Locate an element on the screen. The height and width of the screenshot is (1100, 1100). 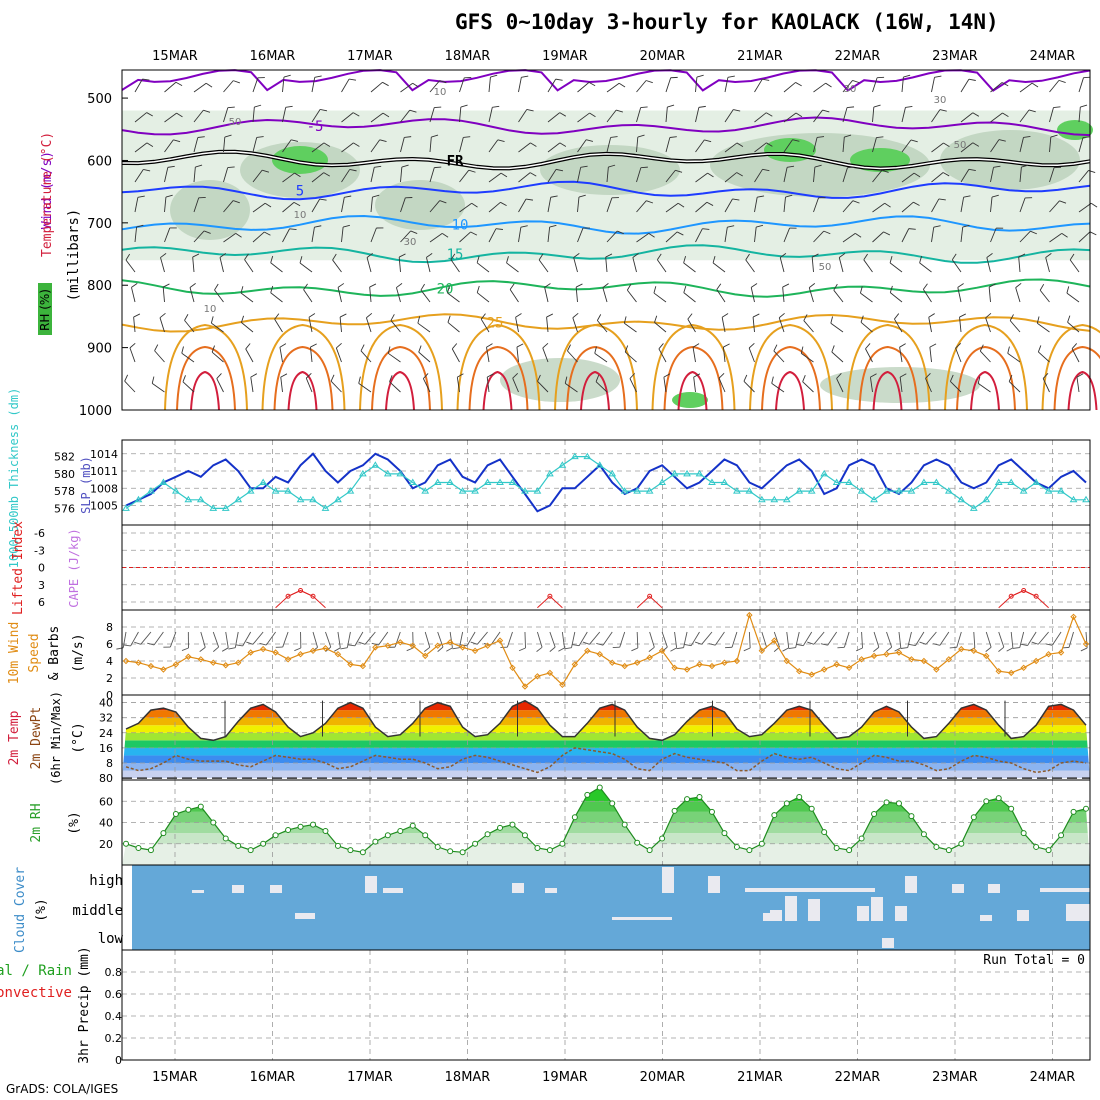
slp-tick-label: 1011 is located at coordinates (104, 471).